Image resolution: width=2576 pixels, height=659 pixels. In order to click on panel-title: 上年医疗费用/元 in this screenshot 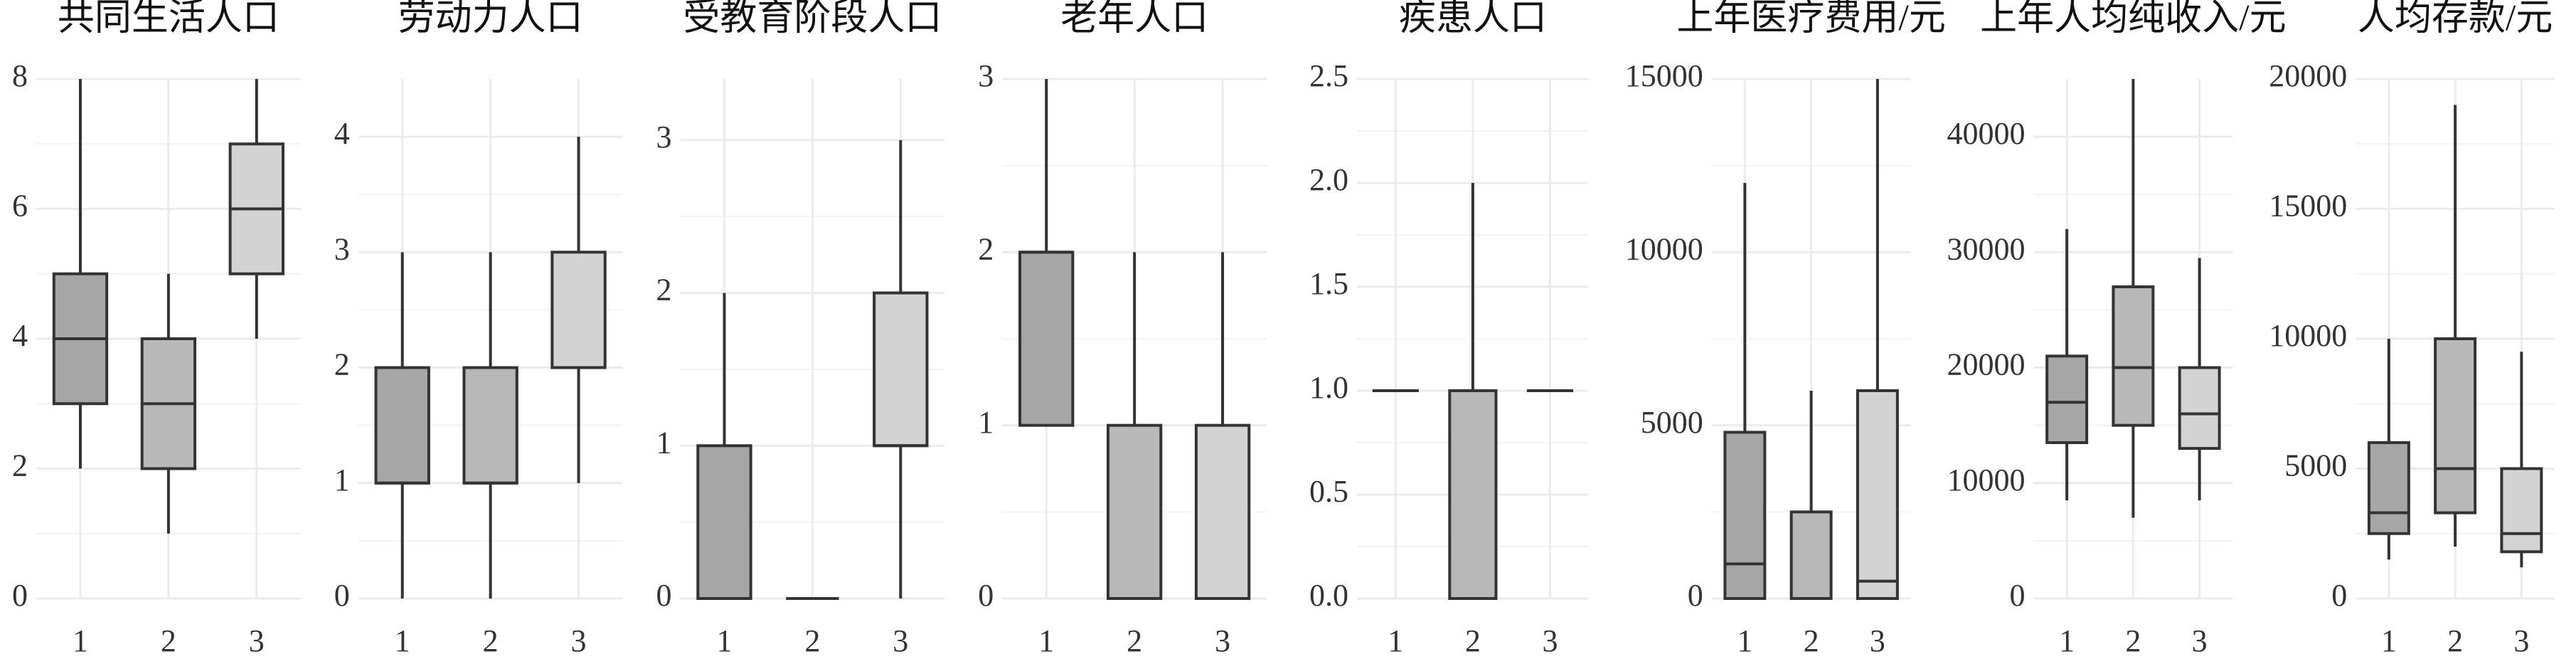, I will do `click(1810, 19)`.